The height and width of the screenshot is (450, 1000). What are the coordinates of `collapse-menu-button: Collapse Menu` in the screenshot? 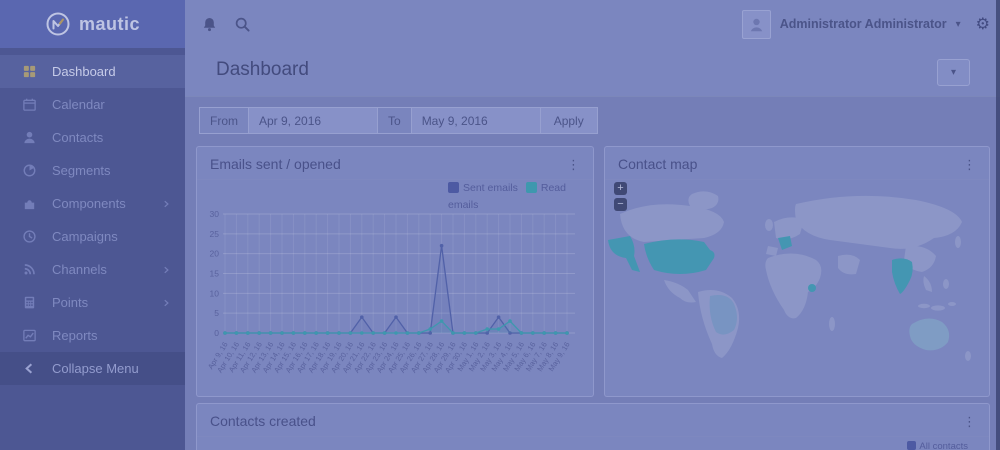 It's located at (92, 368).